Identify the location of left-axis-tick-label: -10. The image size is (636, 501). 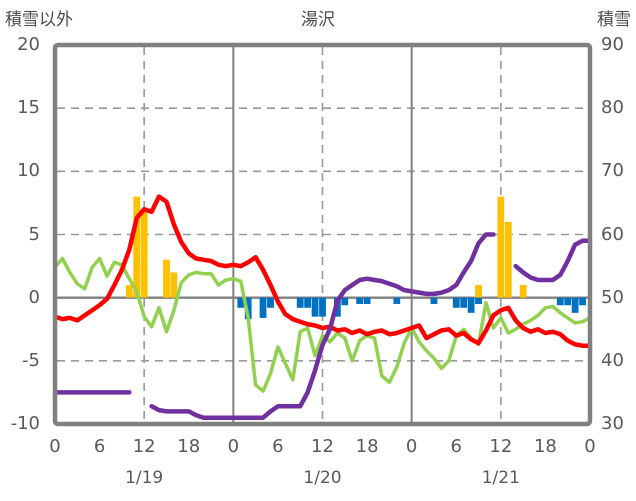
(25, 423).